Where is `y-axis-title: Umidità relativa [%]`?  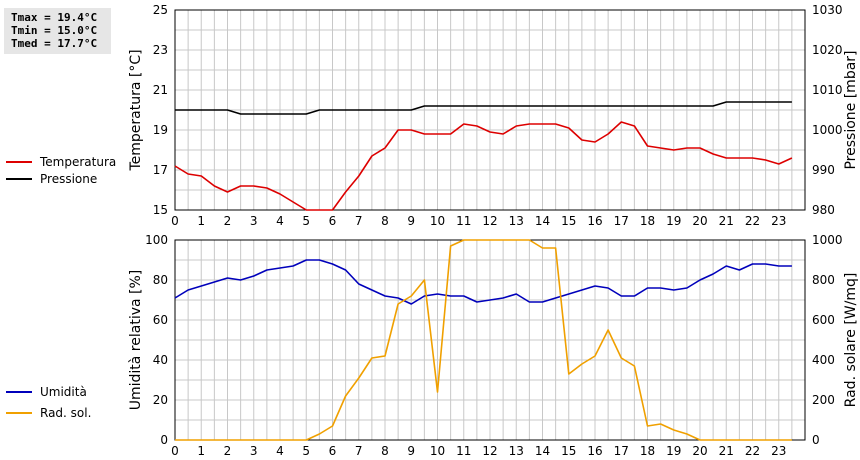
y-axis-title: Umidità relativa [%] is located at coordinates (136, 340).